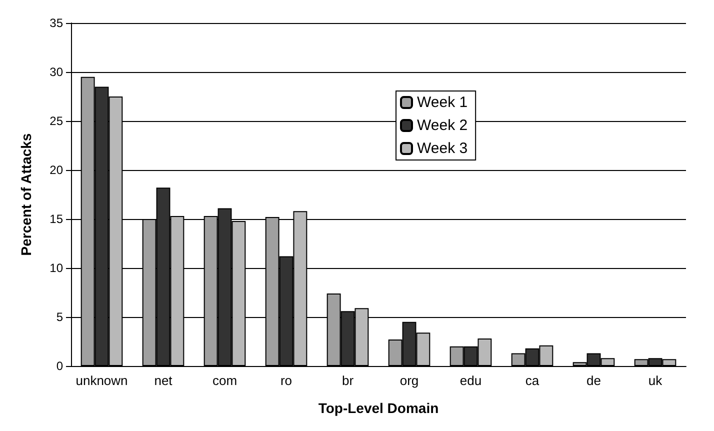 This screenshot has height=431, width=714. What do you see at coordinates (57, 72) in the screenshot?
I see `y-tick-label: 30` at bounding box center [57, 72].